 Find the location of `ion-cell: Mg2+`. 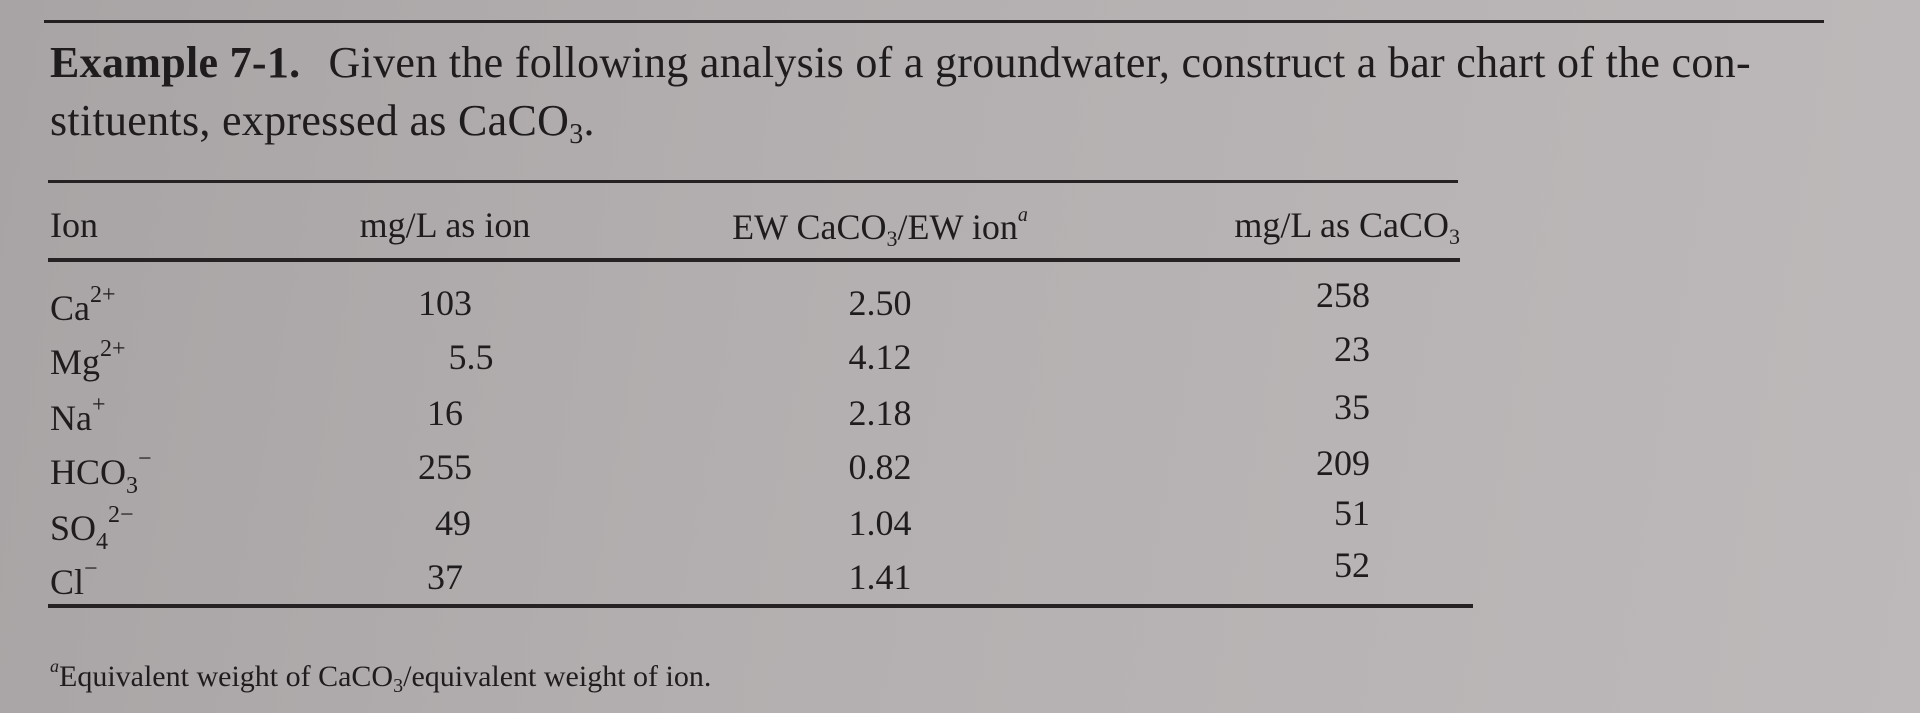

ion-cell: Mg2+ is located at coordinates (88, 363).